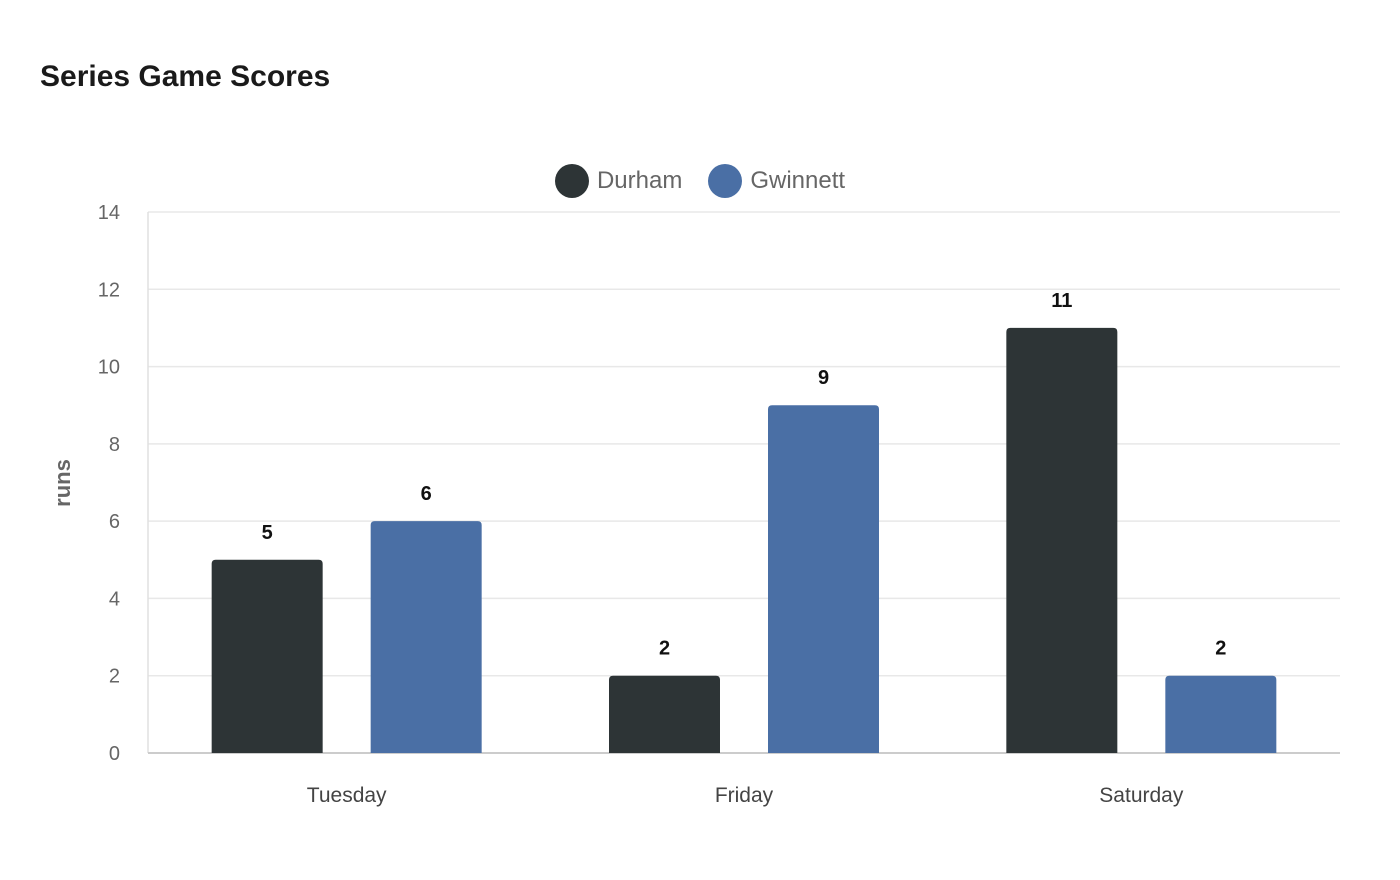 The height and width of the screenshot is (880, 1400). I want to click on legend-item-durham: Durham, so click(618, 181).